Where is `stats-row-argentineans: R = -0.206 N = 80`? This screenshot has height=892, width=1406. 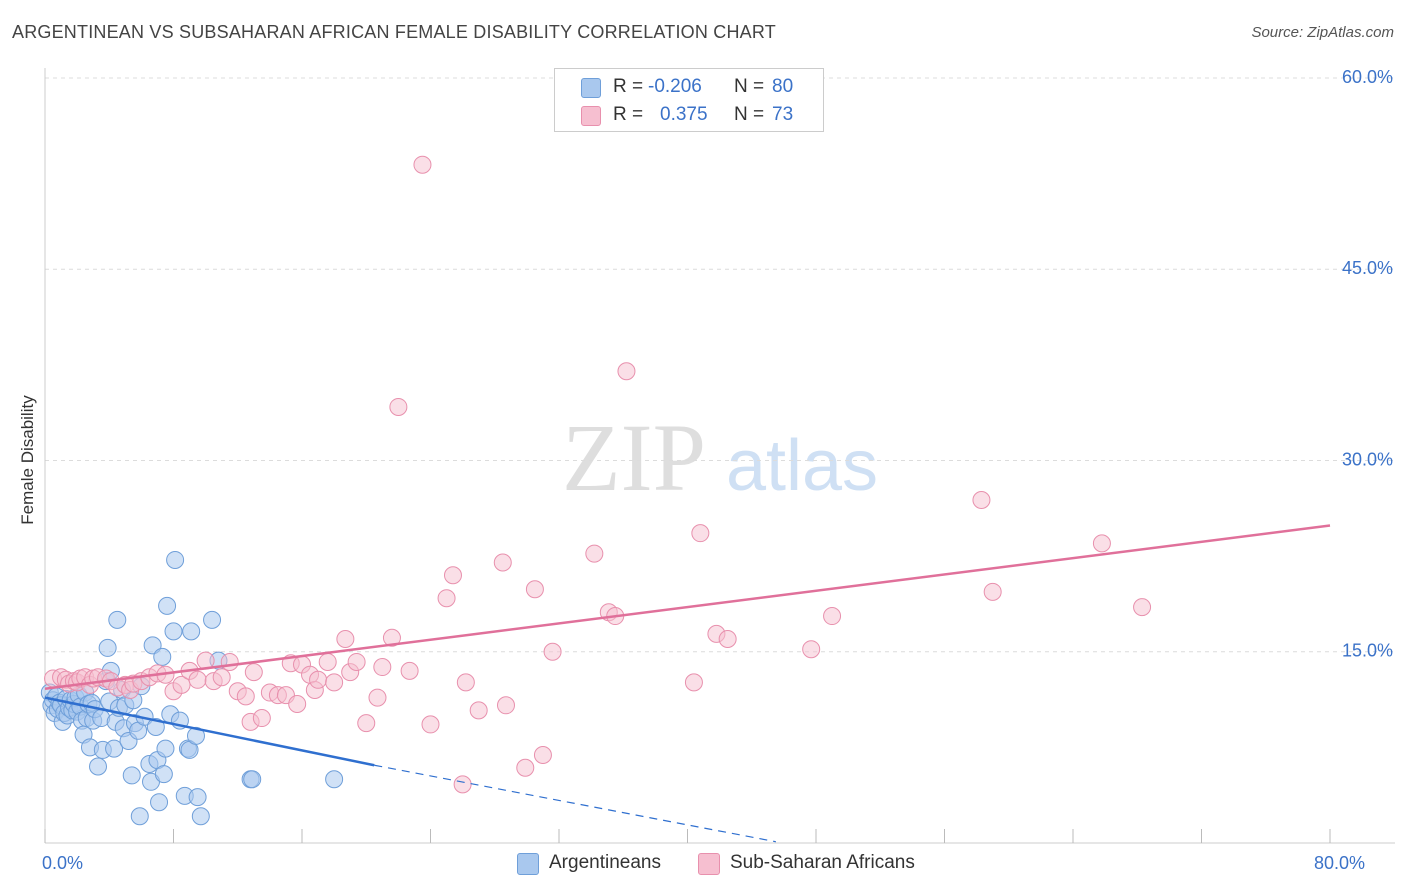
stats-row-argentineans: R = -0.206 N = 80 is located at coordinates (689, 87).